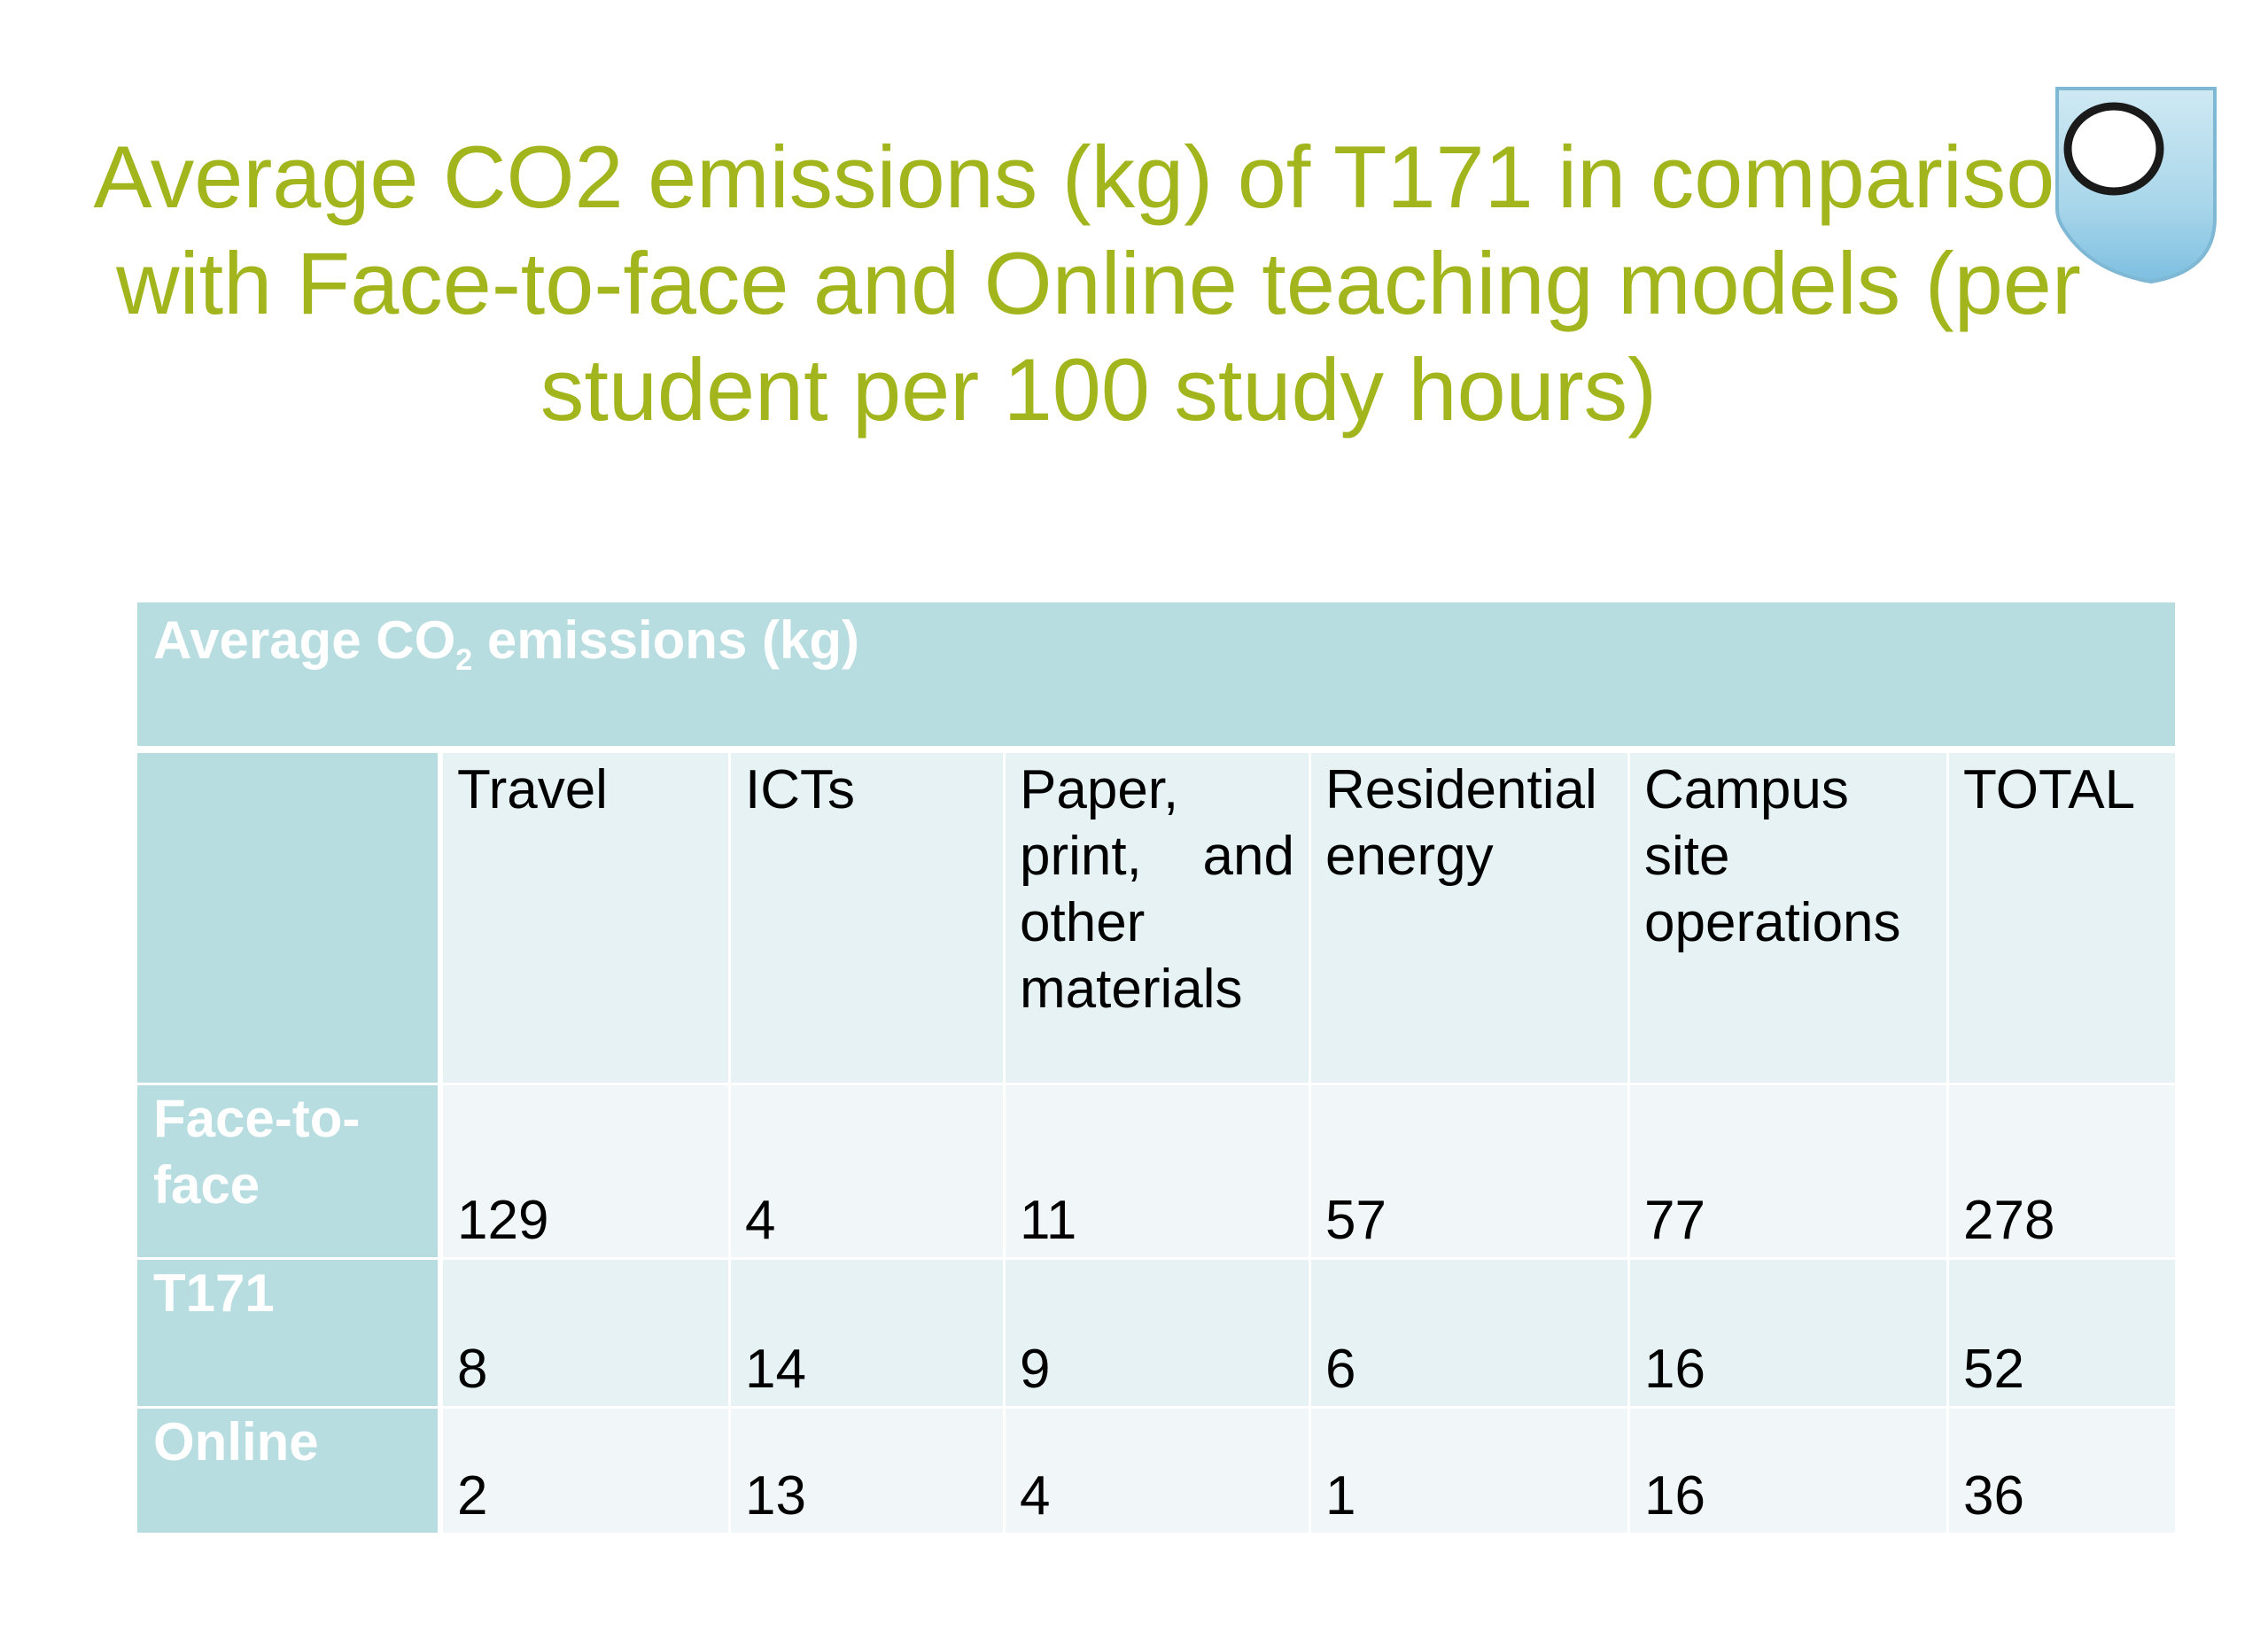  Describe the element at coordinates (2062, 1334) in the screenshot. I see `table-cell: 52` at that location.